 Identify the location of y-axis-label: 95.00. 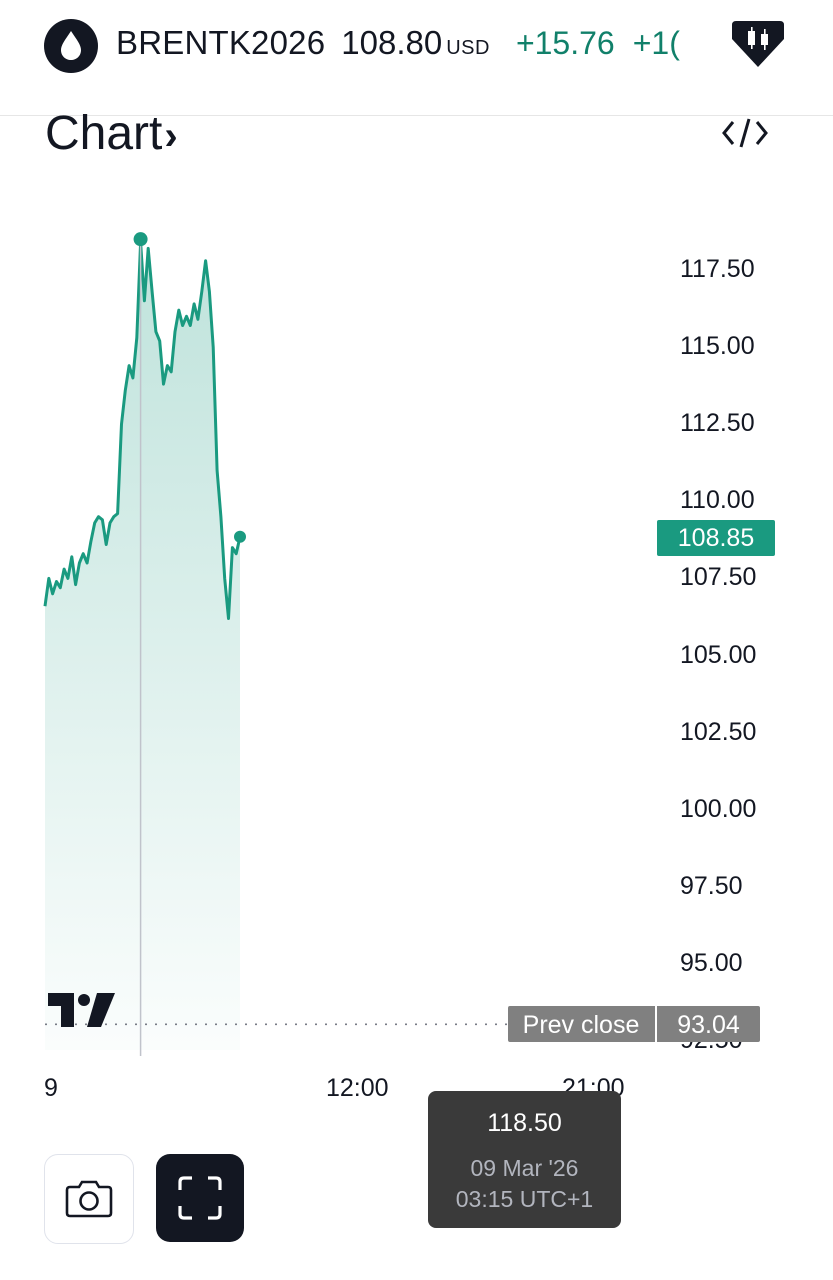
(711, 962).